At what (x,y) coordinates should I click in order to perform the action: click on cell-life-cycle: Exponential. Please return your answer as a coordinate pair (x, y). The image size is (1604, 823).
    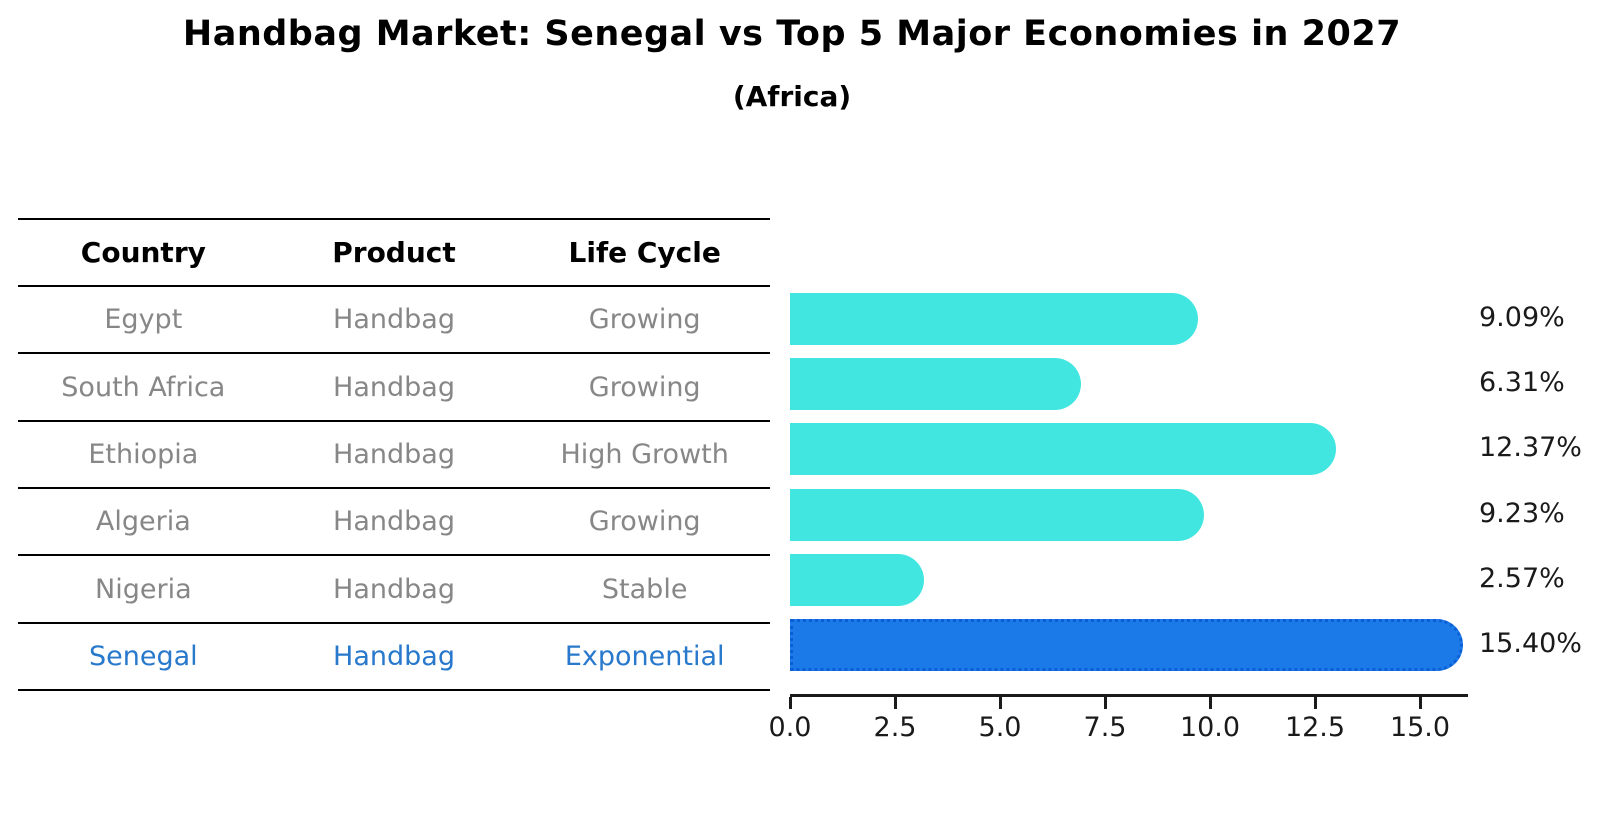
    Looking at the image, I should click on (644, 656).